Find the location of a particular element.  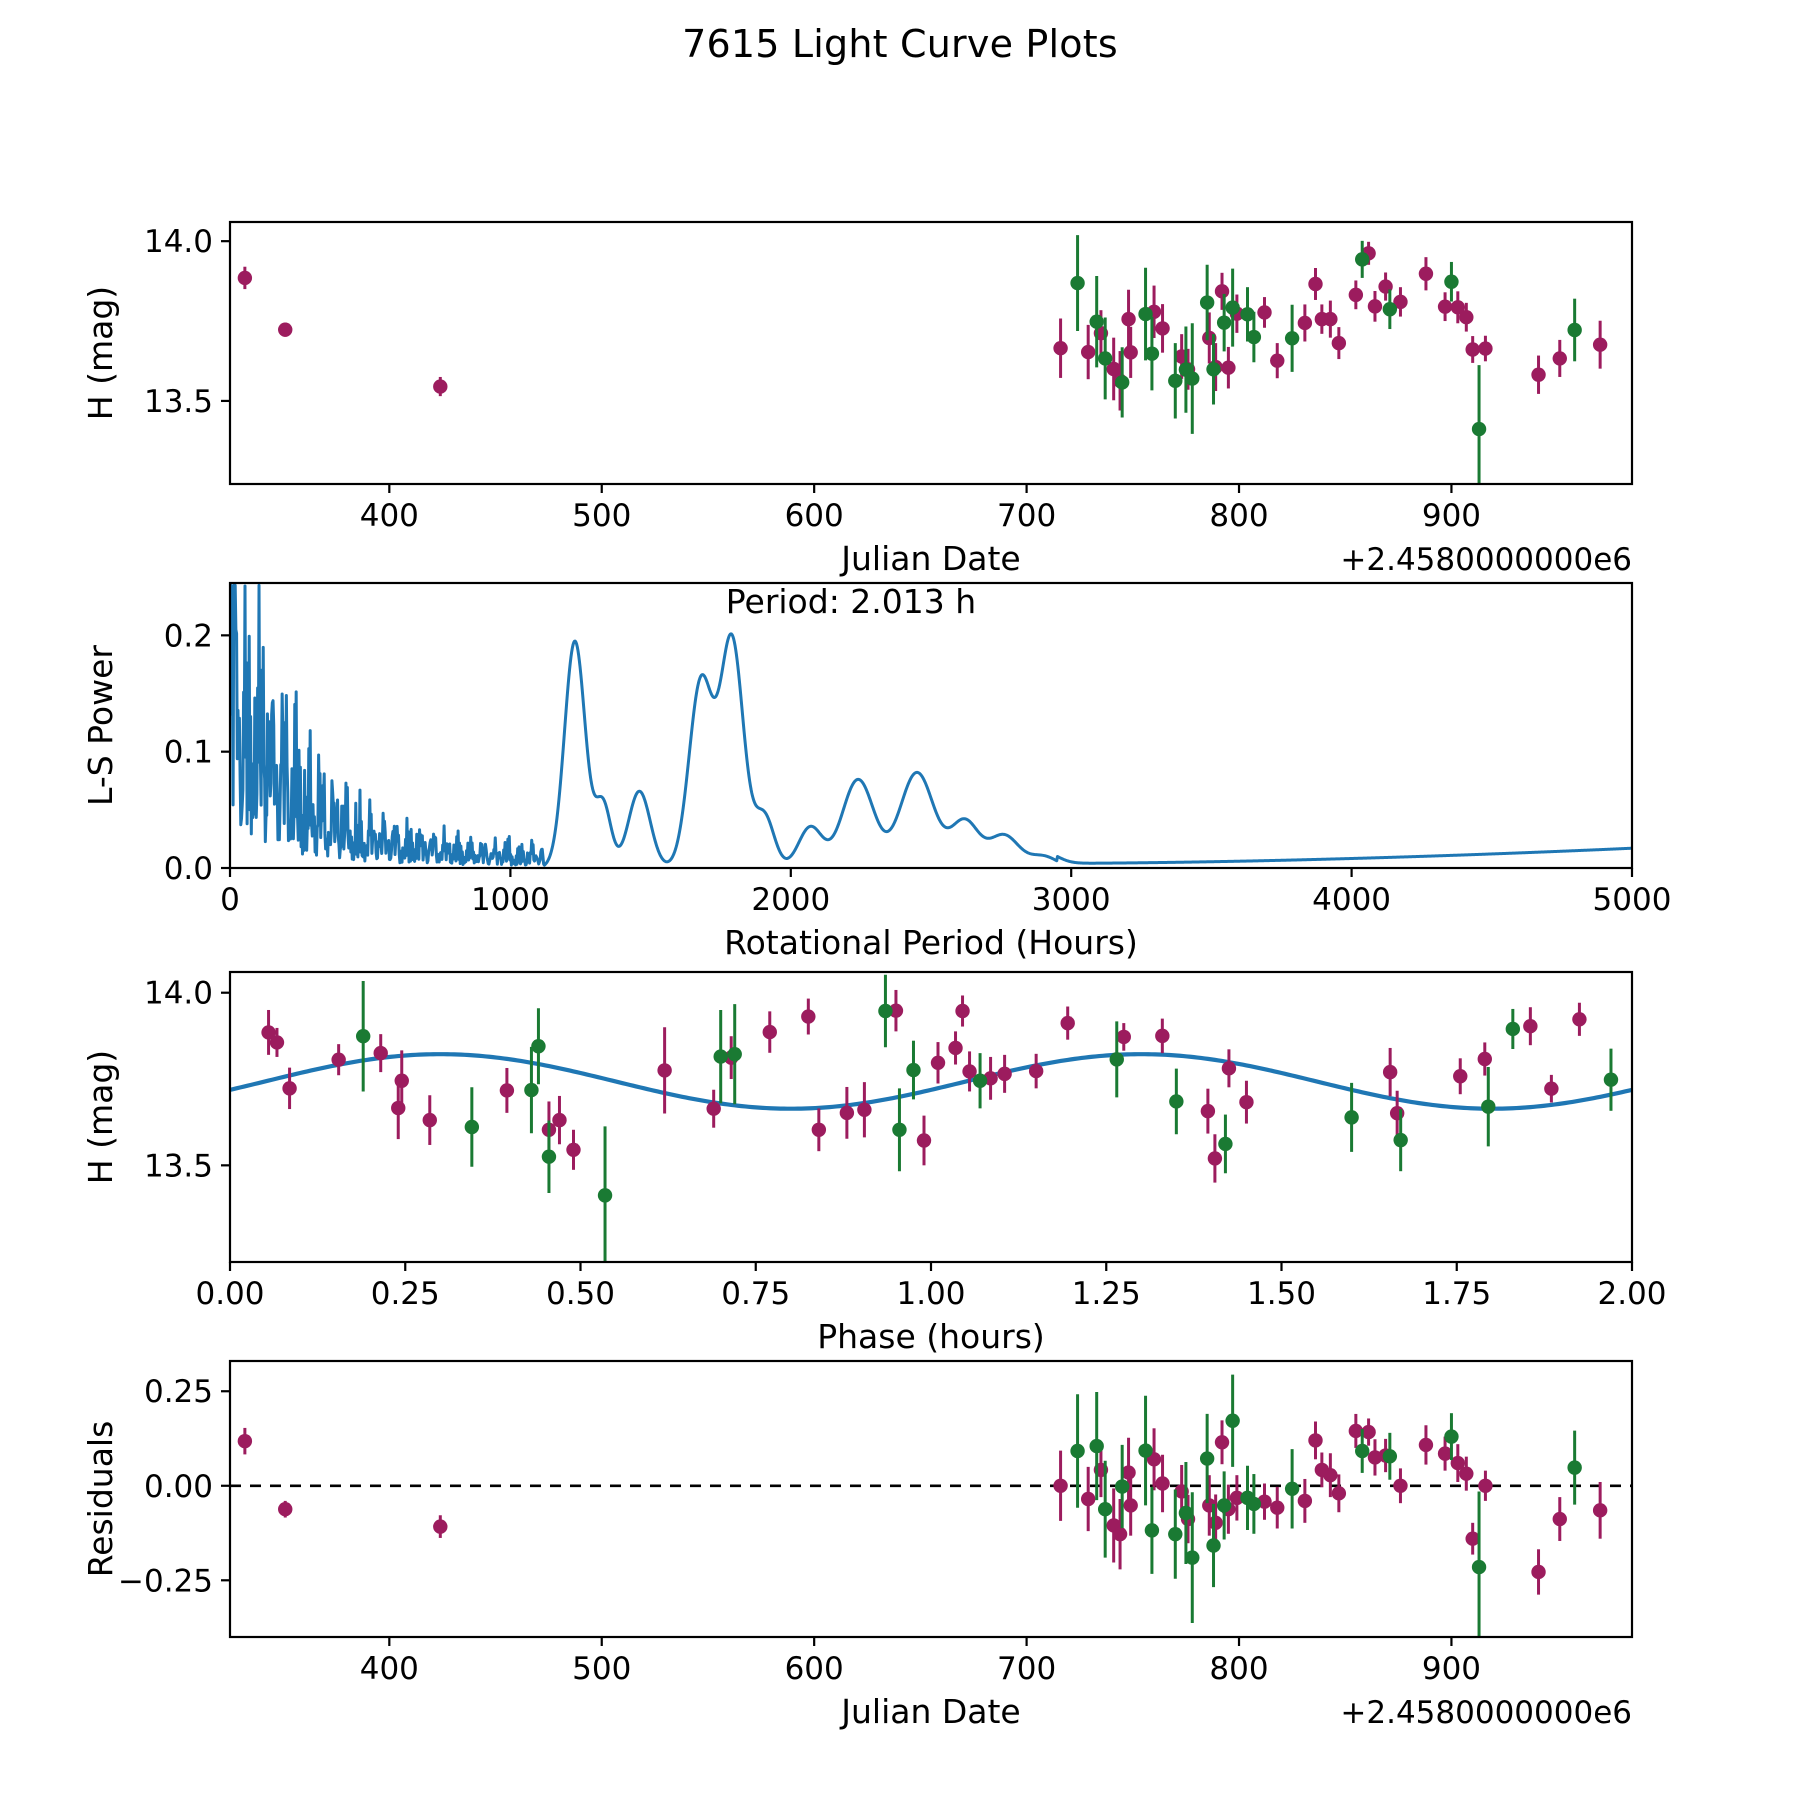

x-axis-label: Phase (hours) is located at coordinates (931, 1336).